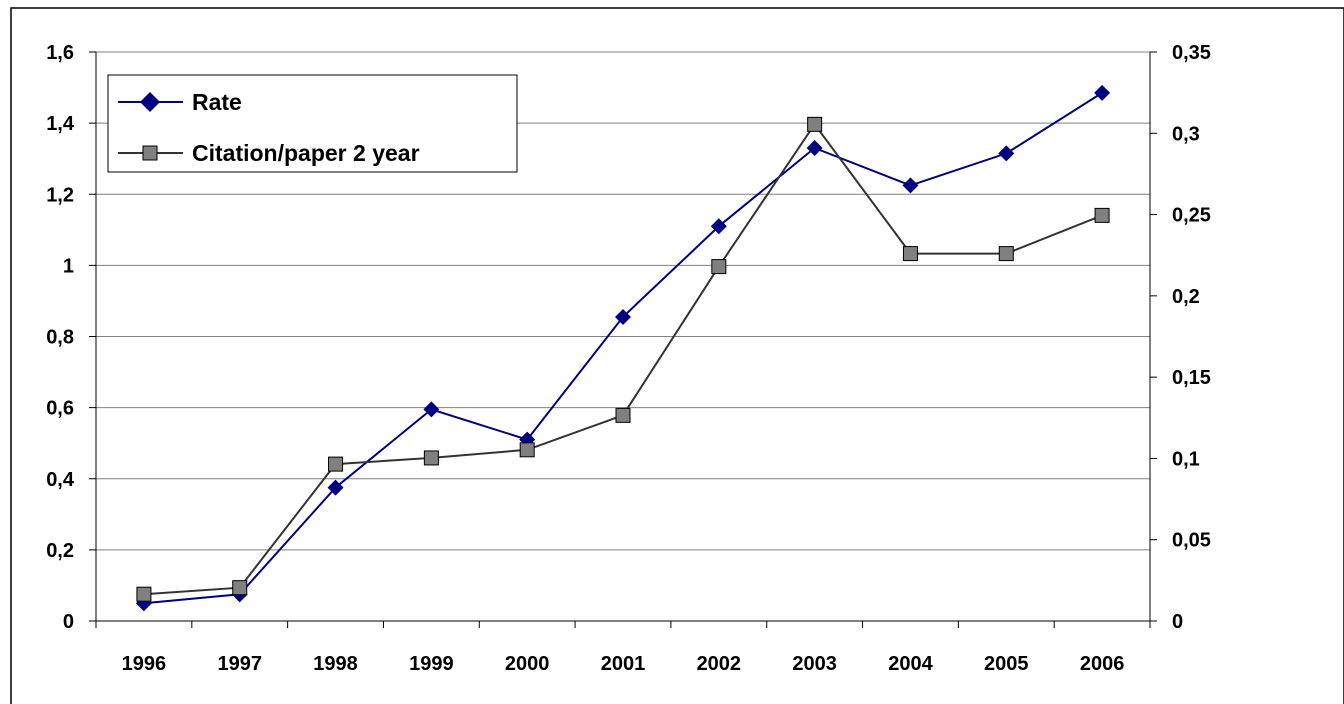  I want to click on left-tick-label: 0,8, so click(60, 338).